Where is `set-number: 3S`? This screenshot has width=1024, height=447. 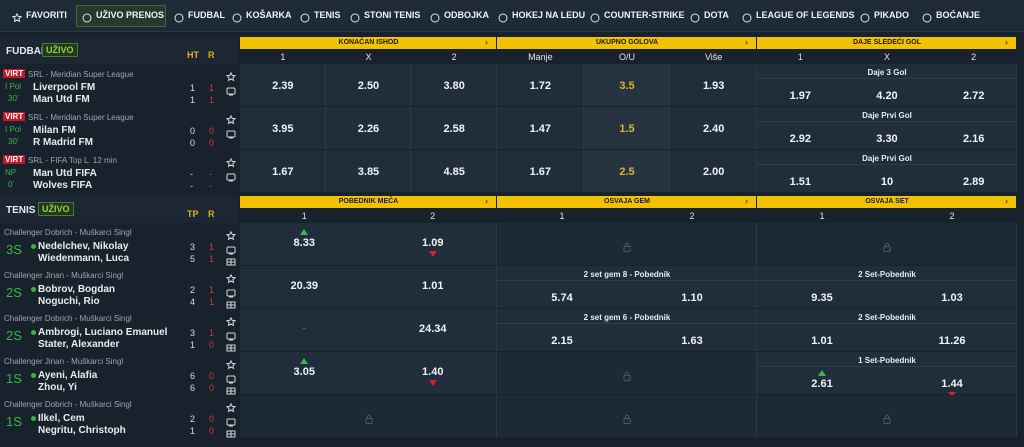
set-number: 3S is located at coordinates (14, 249).